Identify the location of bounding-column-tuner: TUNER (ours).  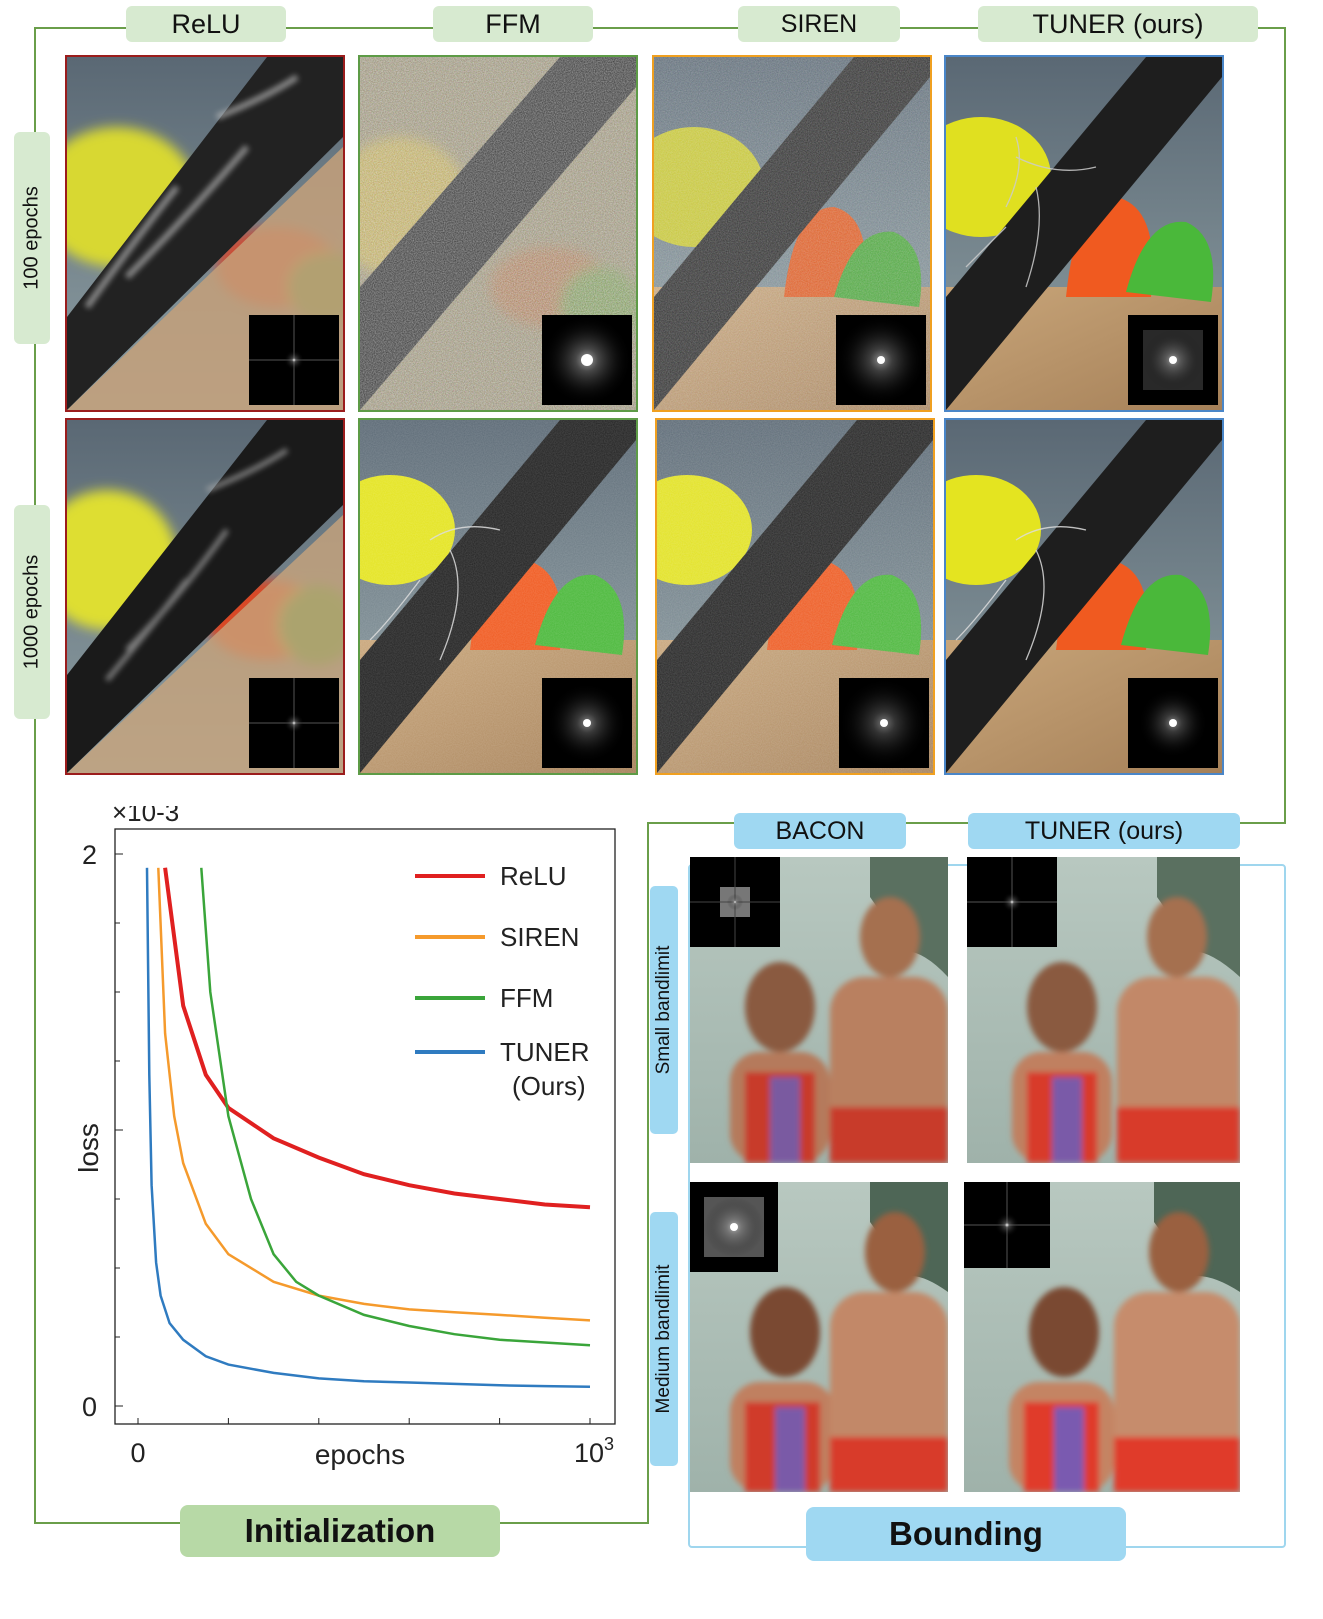
(1104, 831).